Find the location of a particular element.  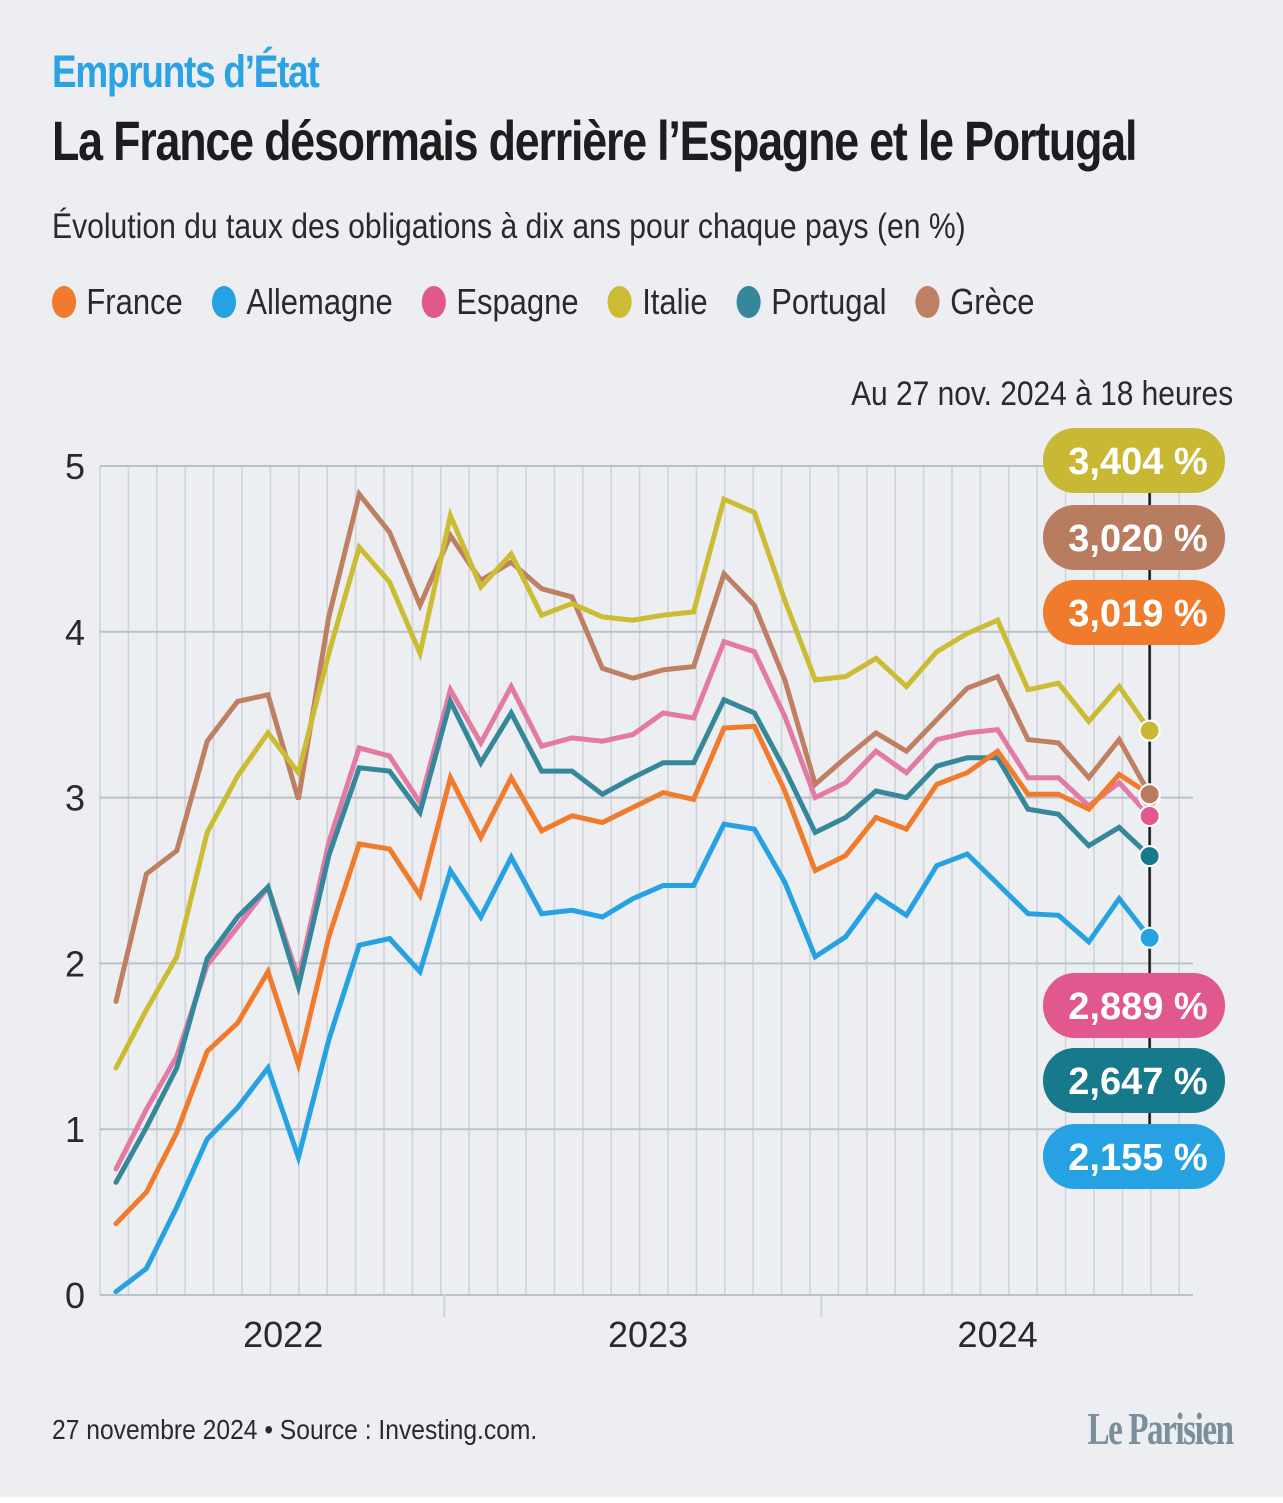

legend-label: Allemagne is located at coordinates (319, 301).